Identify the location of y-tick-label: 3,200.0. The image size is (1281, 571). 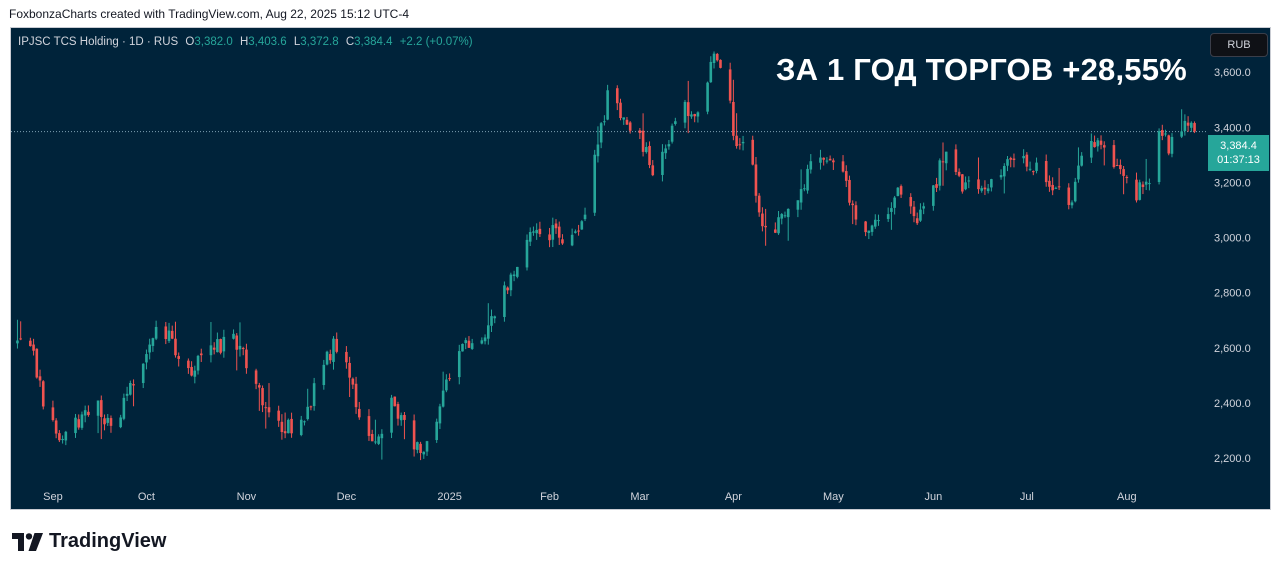
(1232, 183).